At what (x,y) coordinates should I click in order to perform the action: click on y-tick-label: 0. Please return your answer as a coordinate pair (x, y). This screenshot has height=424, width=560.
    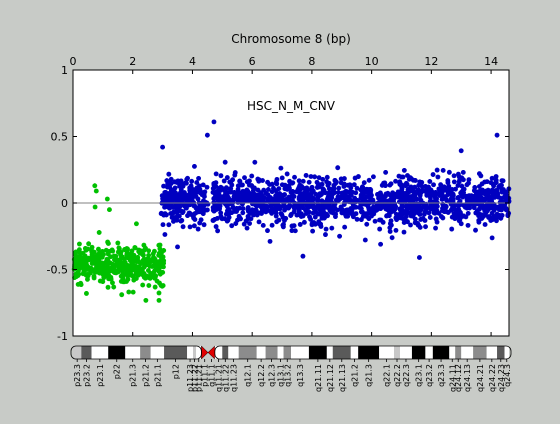
    Looking at the image, I should click on (64, 203).